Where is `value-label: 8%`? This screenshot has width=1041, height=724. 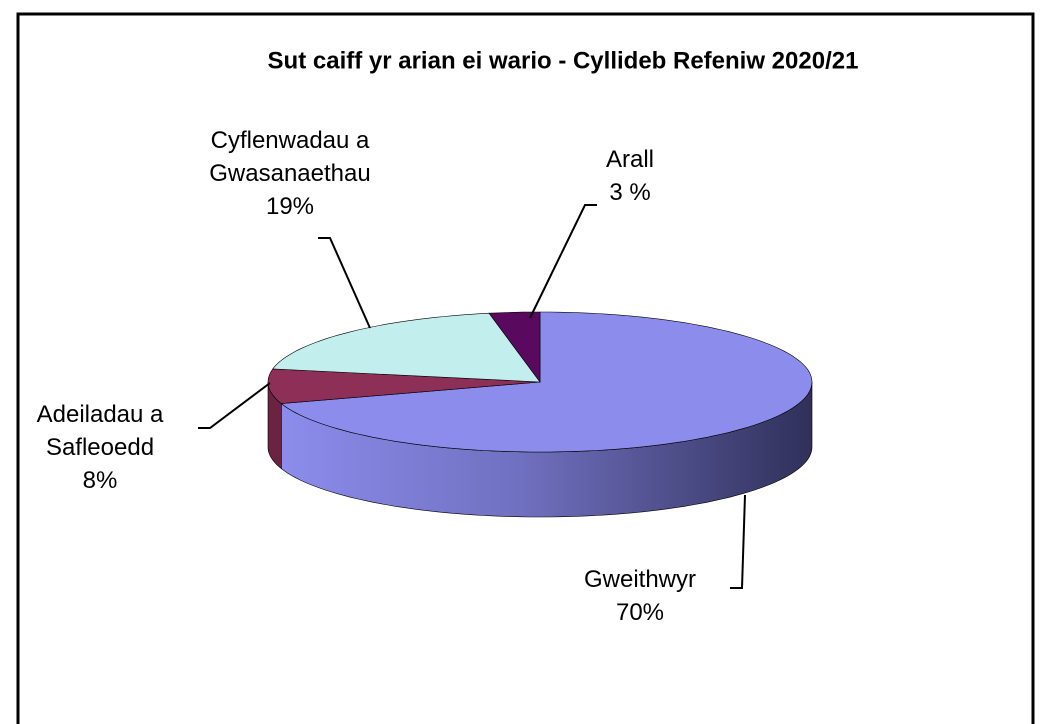
value-label: 8% is located at coordinates (100, 480).